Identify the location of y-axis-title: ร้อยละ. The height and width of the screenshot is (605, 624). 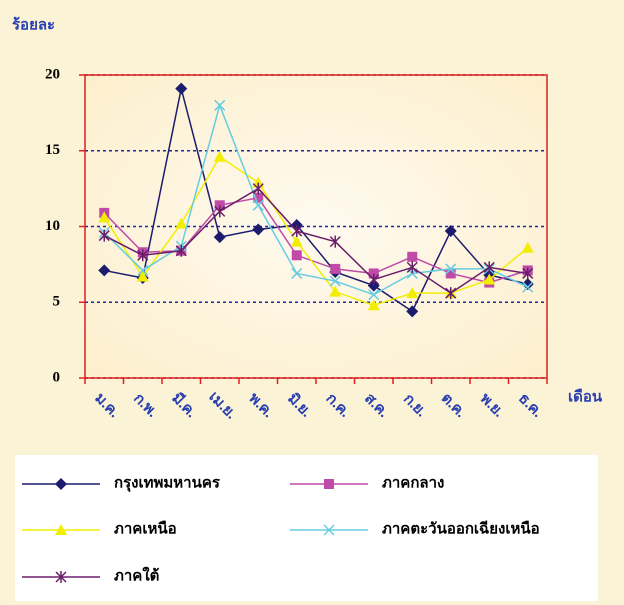
(33, 24).